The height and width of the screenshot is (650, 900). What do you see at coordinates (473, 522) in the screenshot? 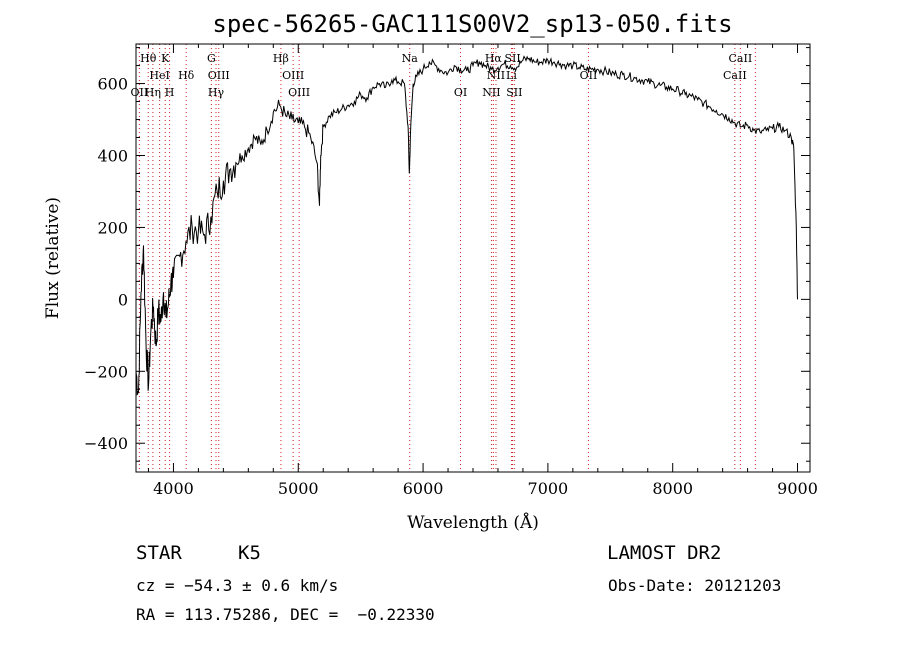
I see `x-axis-label: Wavelength (Å)` at bounding box center [473, 522].